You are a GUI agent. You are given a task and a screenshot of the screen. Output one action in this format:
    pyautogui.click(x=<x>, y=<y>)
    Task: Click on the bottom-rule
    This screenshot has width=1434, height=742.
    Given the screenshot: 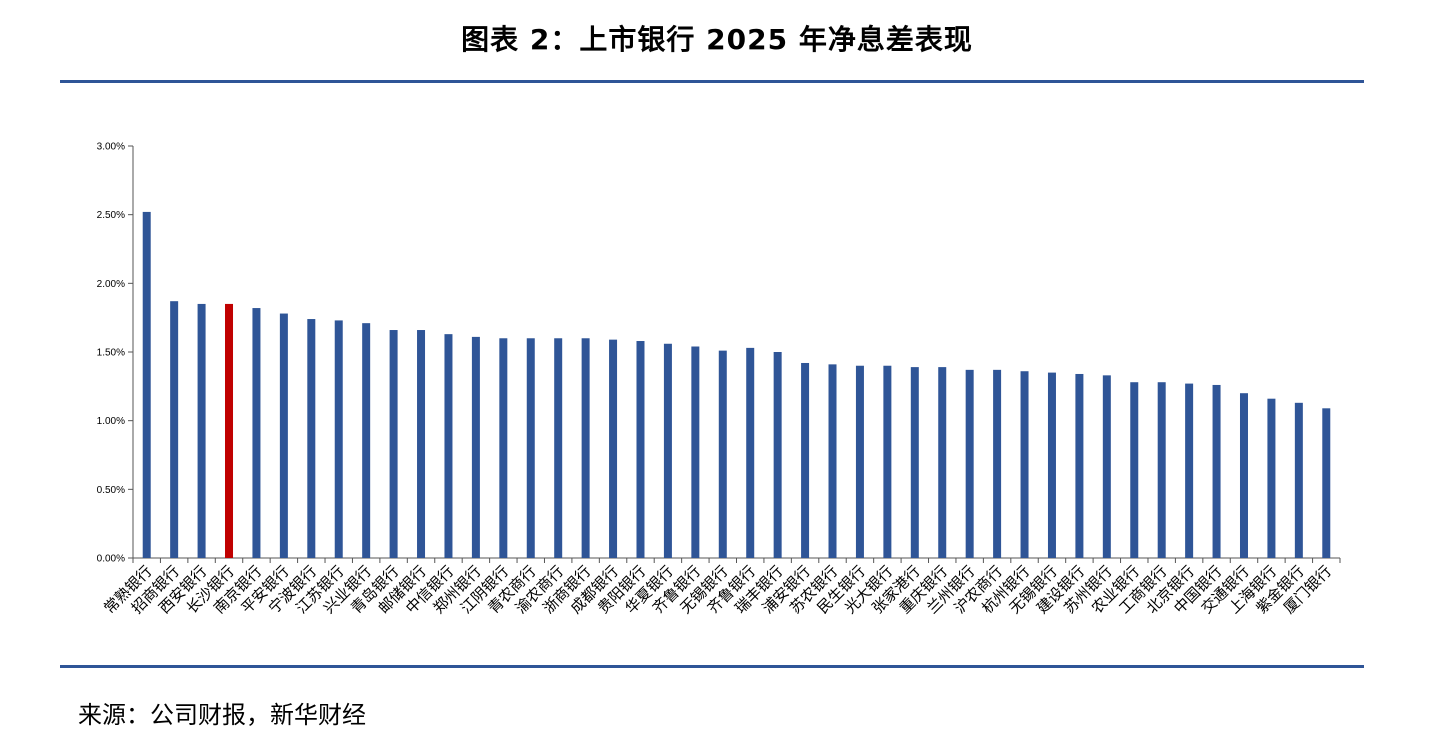 What is the action you would take?
    pyautogui.click(x=712, y=666)
    